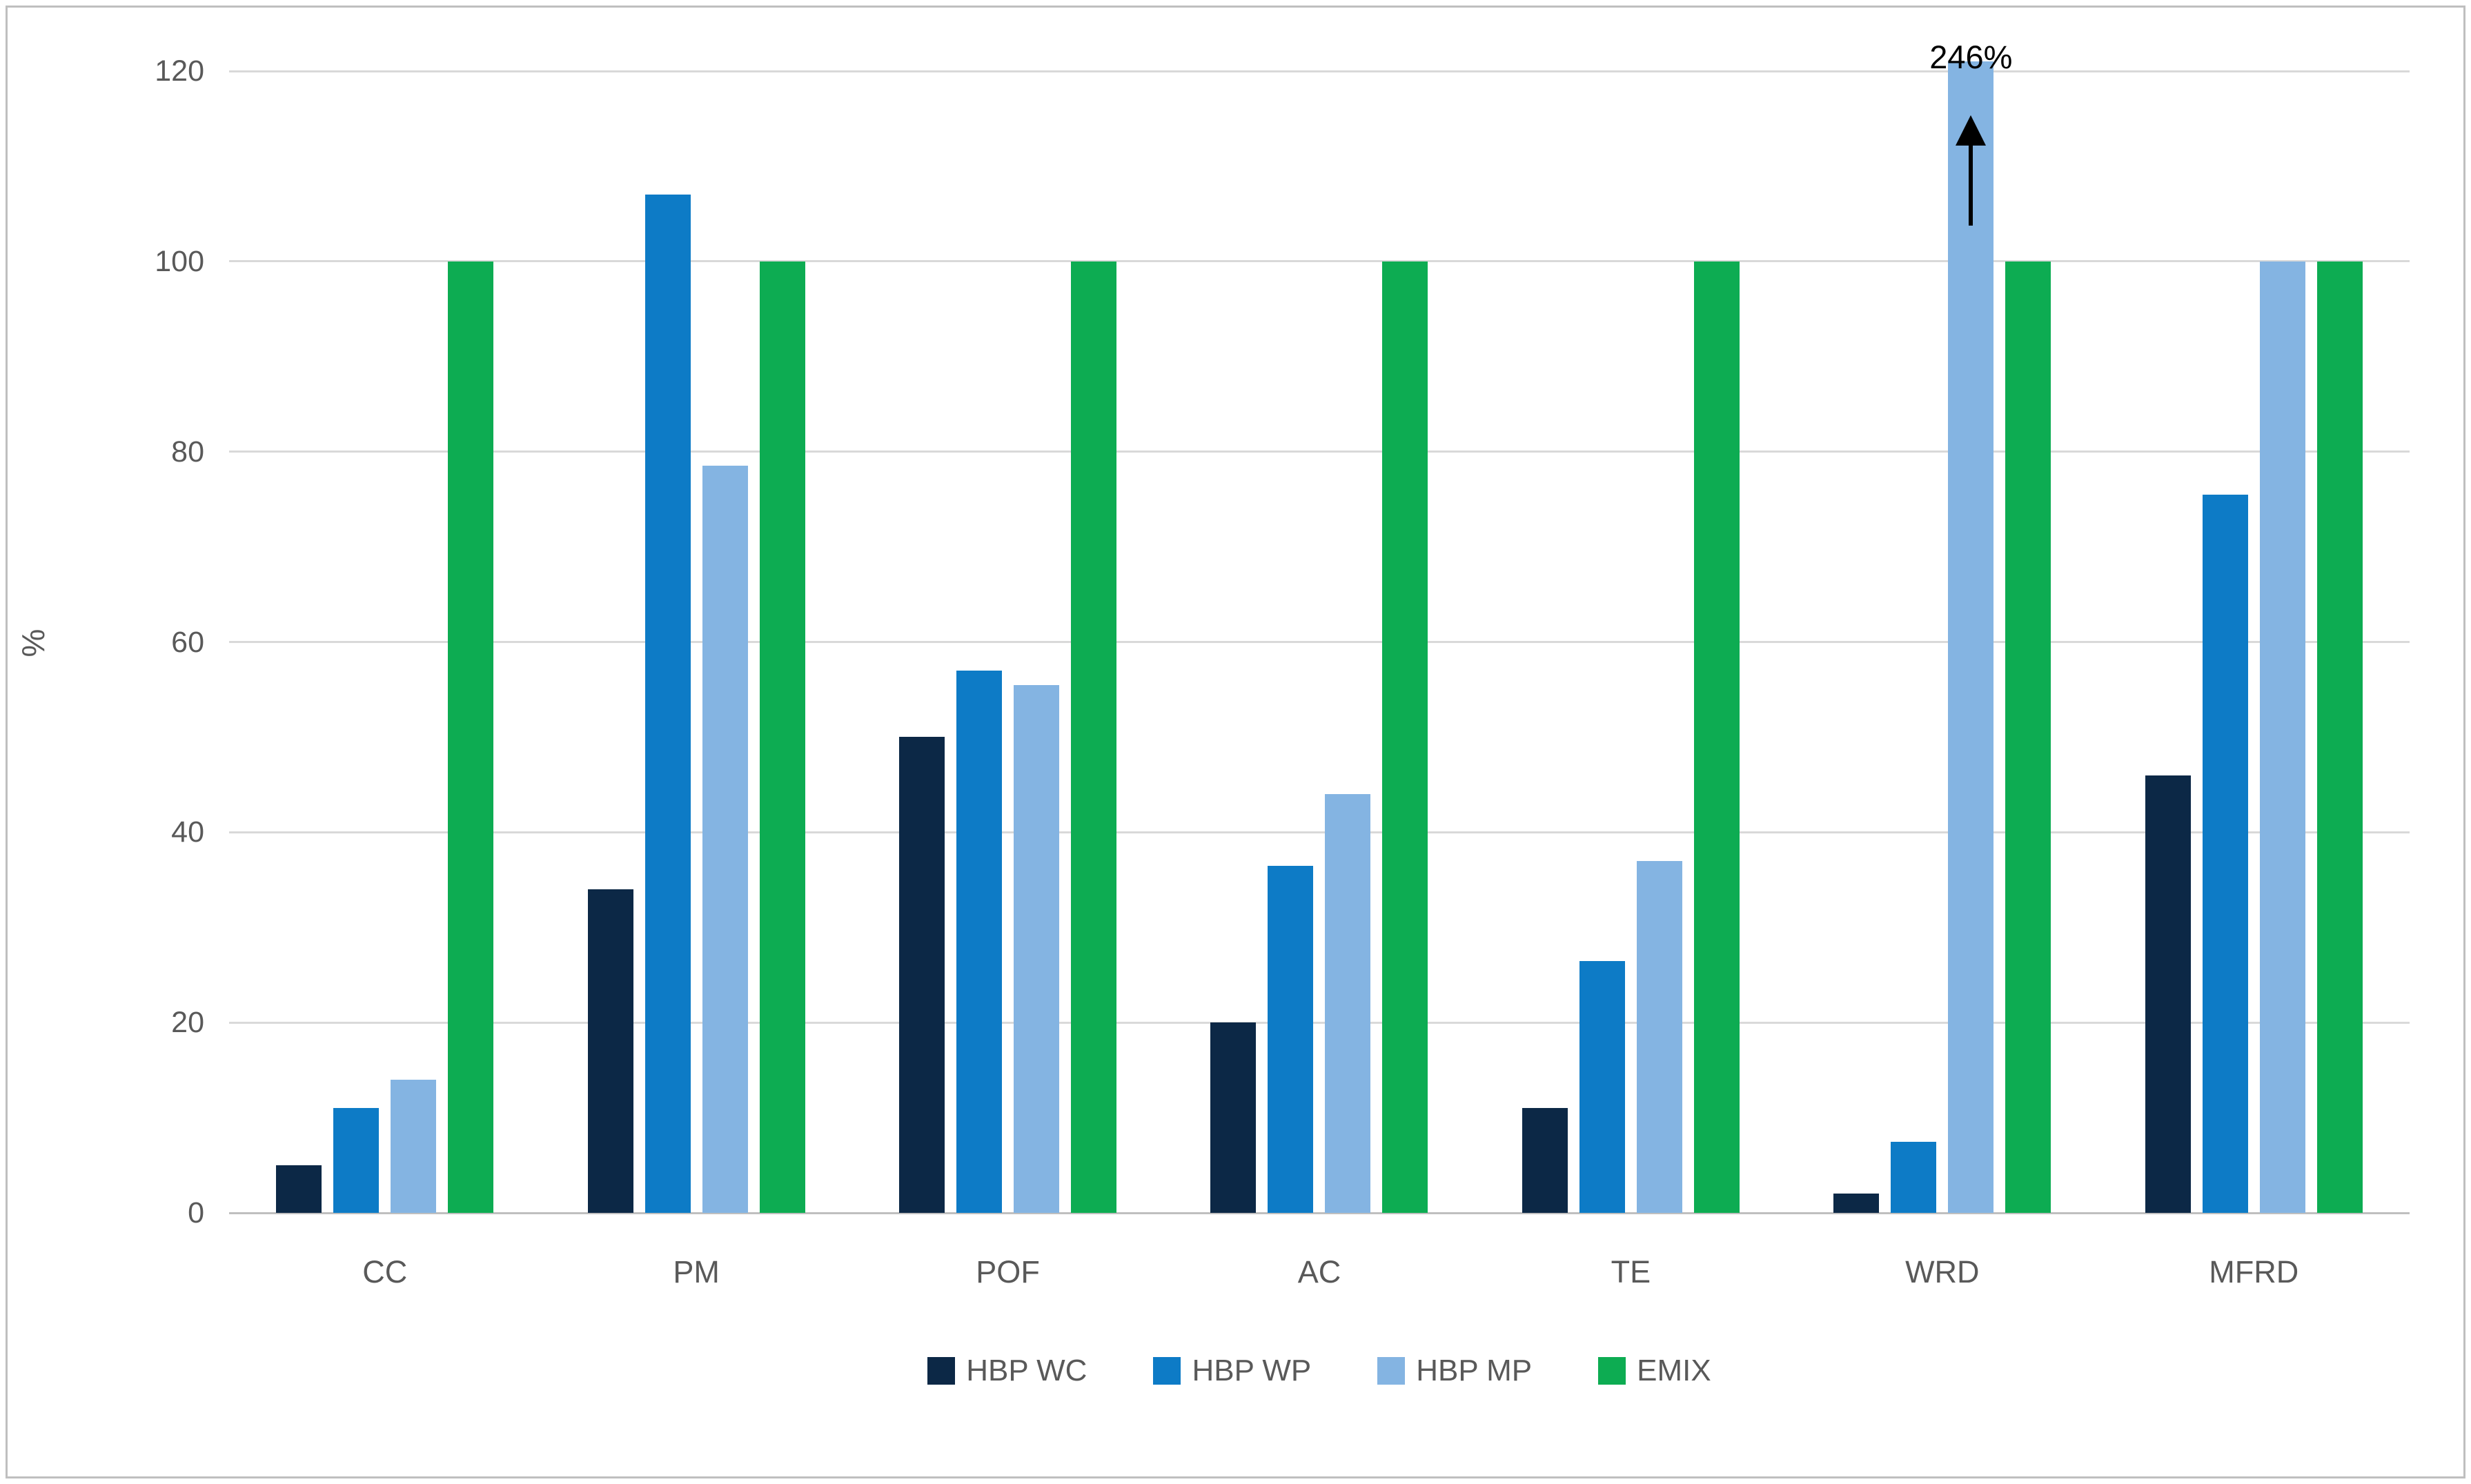 The width and height of the screenshot is (2471, 1484). Describe the element at coordinates (1233, 1117) in the screenshot. I see `bar-hbp-wc-ac` at that location.